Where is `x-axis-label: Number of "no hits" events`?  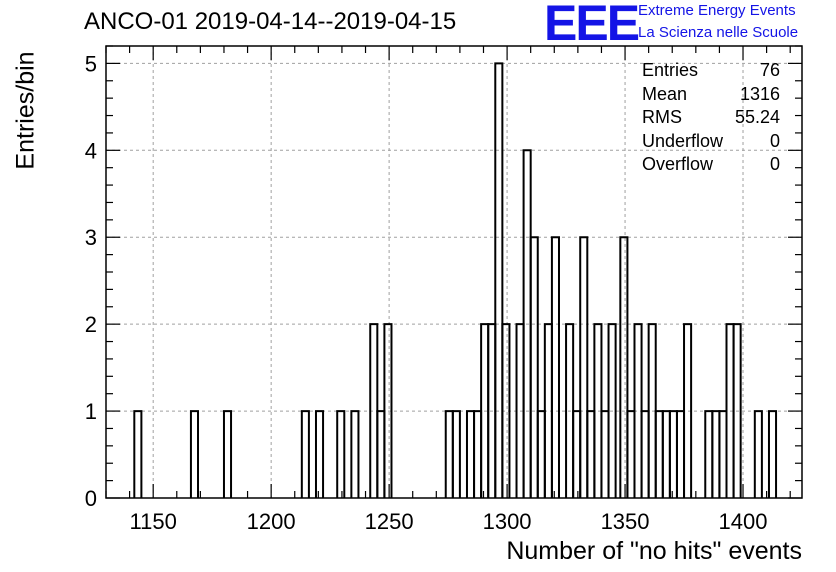
x-axis-label: Number of "no hits" events is located at coordinates (654, 551).